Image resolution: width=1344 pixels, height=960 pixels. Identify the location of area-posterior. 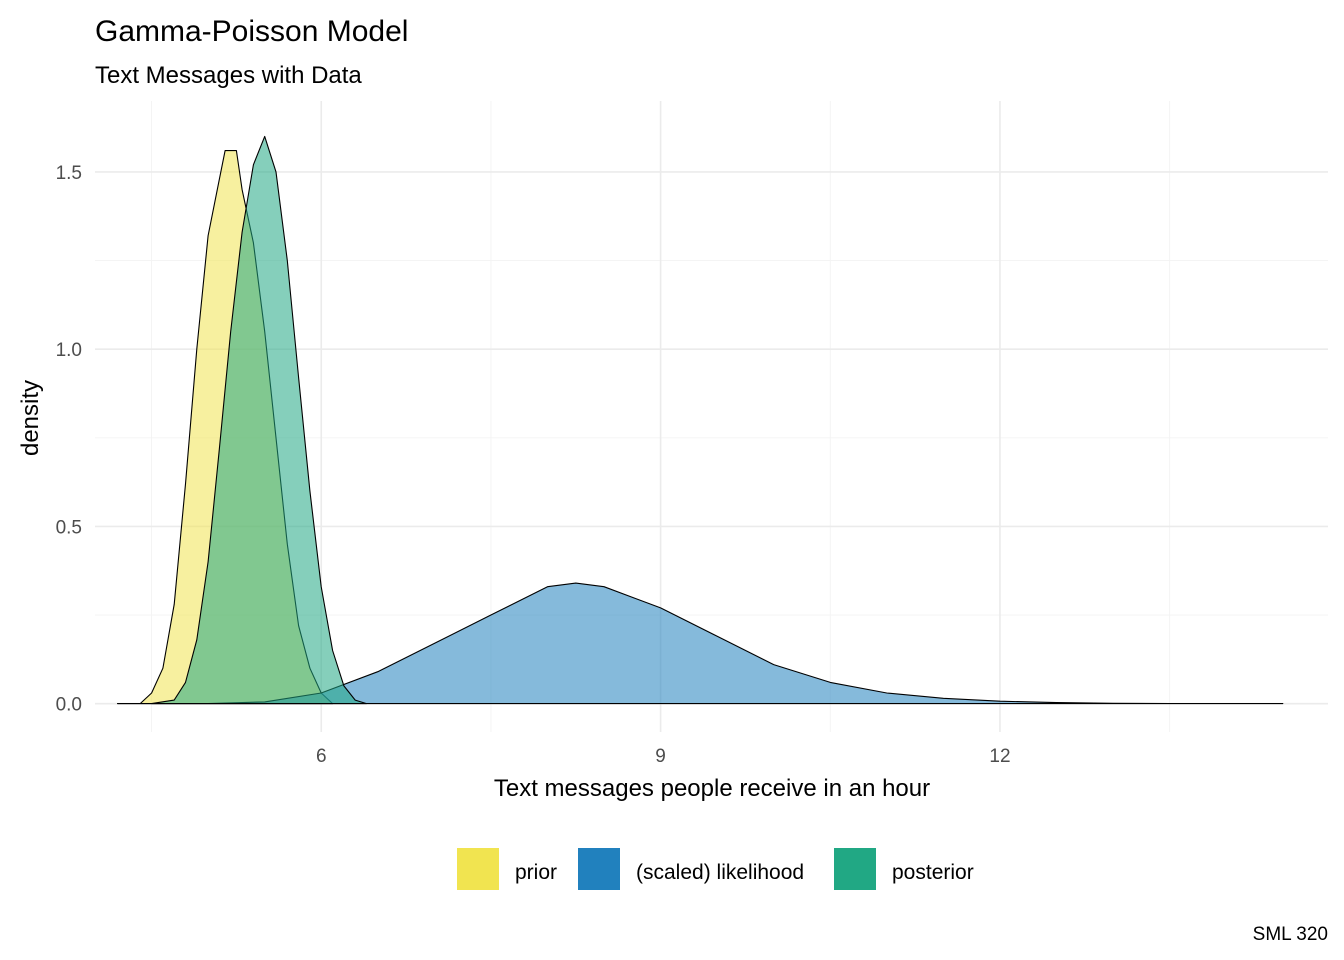
(259, 420).